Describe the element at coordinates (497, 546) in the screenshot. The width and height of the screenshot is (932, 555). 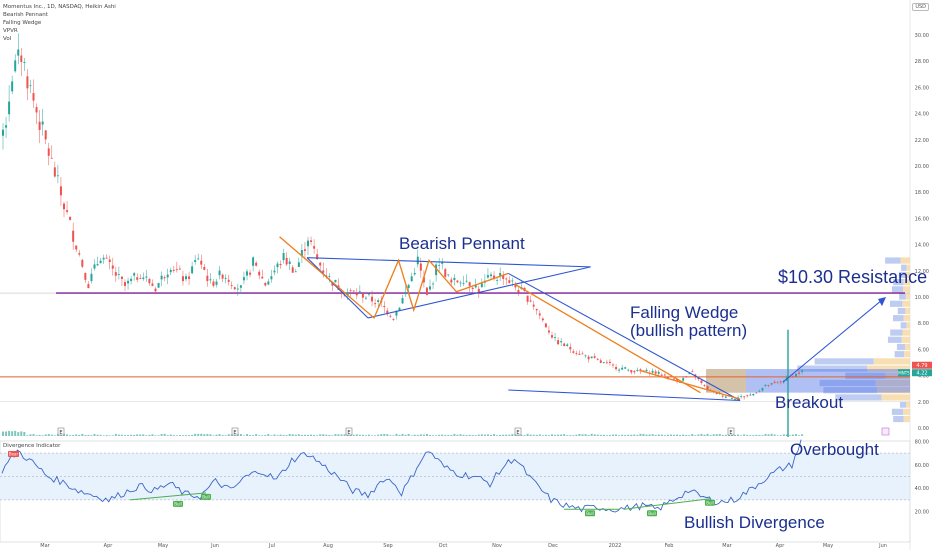
I see `time-tick-label: Nov` at that location.